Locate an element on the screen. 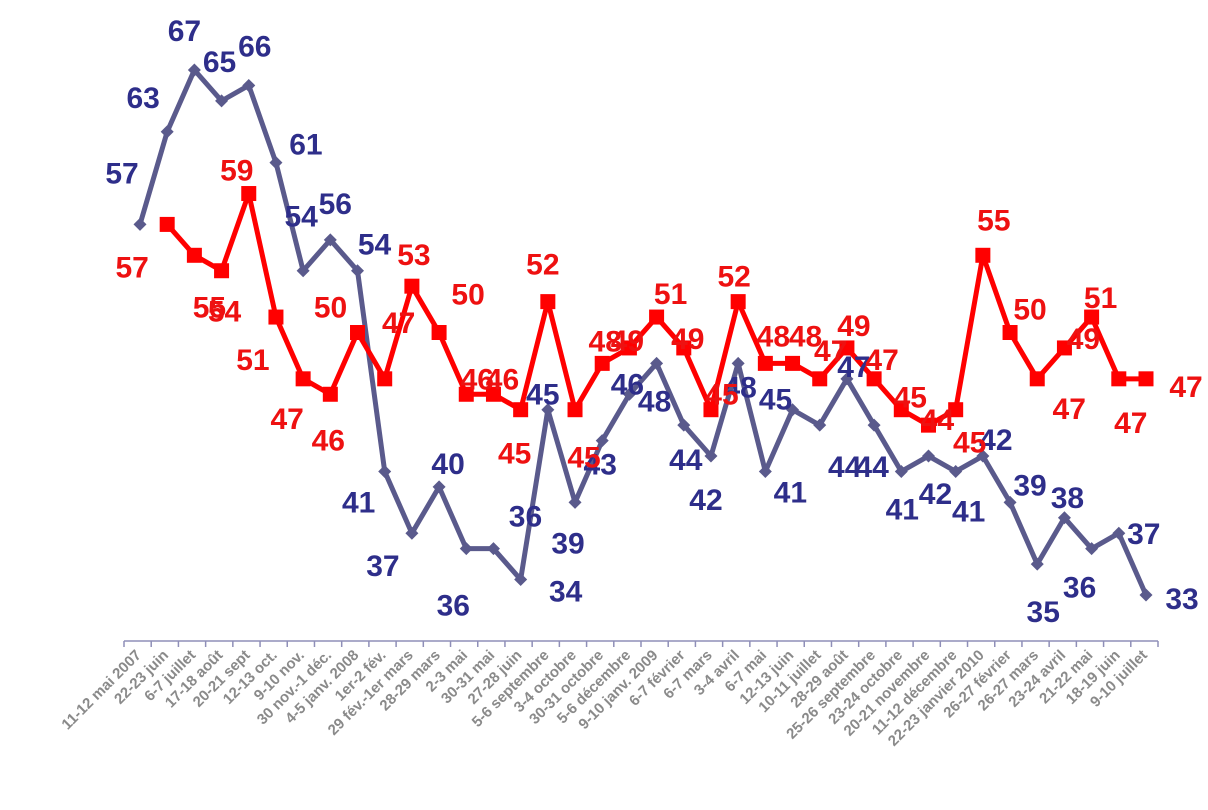 The width and height of the screenshot is (1208, 810). data-label: 52 is located at coordinates (542, 265).